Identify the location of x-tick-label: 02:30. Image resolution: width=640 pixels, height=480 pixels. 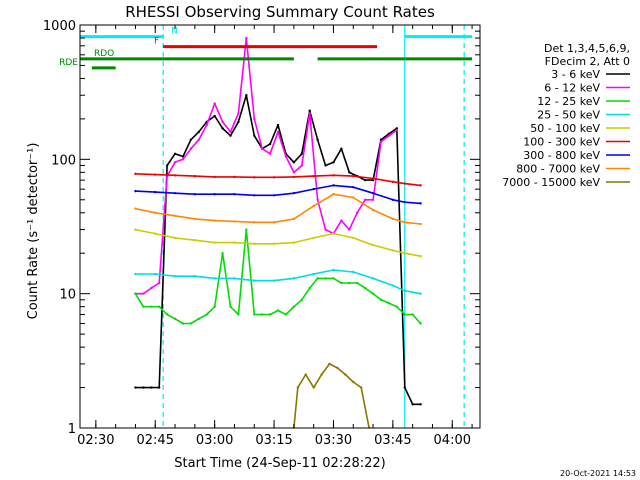
(95, 440).